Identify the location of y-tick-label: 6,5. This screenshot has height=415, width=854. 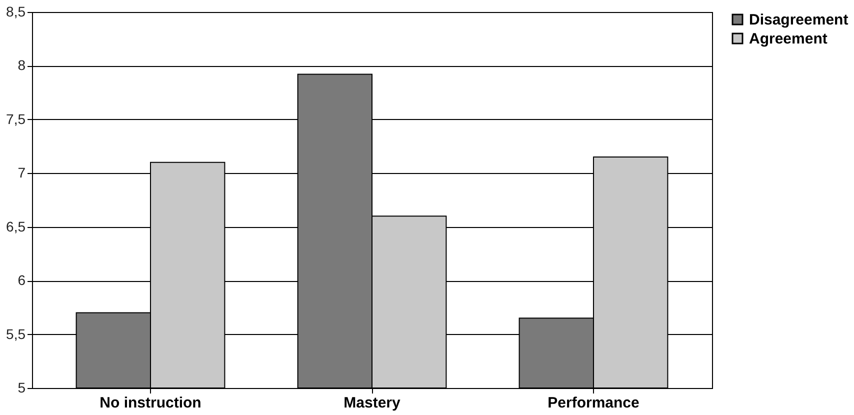
(16, 226).